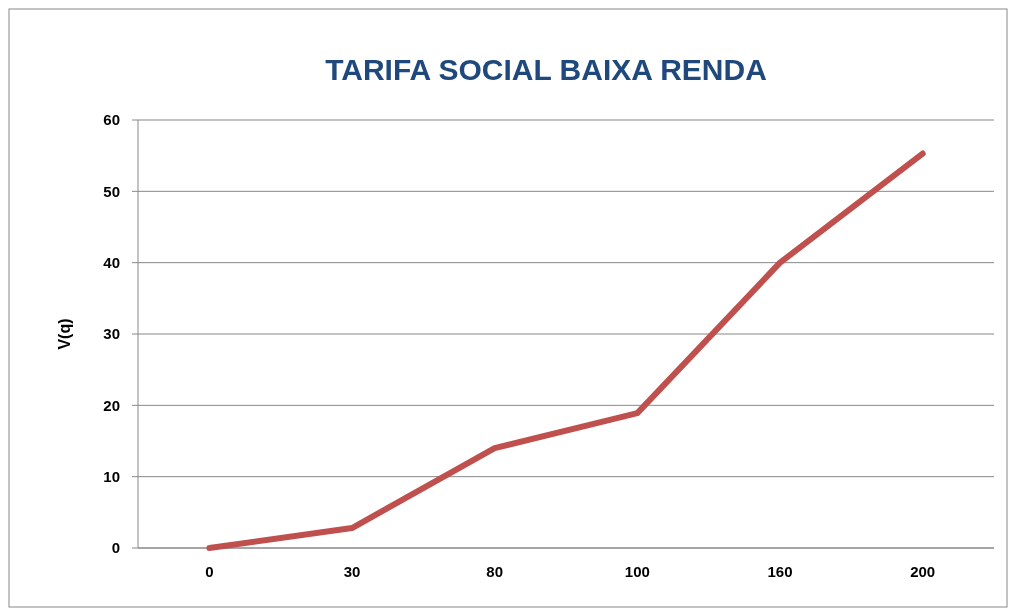  I want to click on y-tick-label: 50, so click(111, 191).